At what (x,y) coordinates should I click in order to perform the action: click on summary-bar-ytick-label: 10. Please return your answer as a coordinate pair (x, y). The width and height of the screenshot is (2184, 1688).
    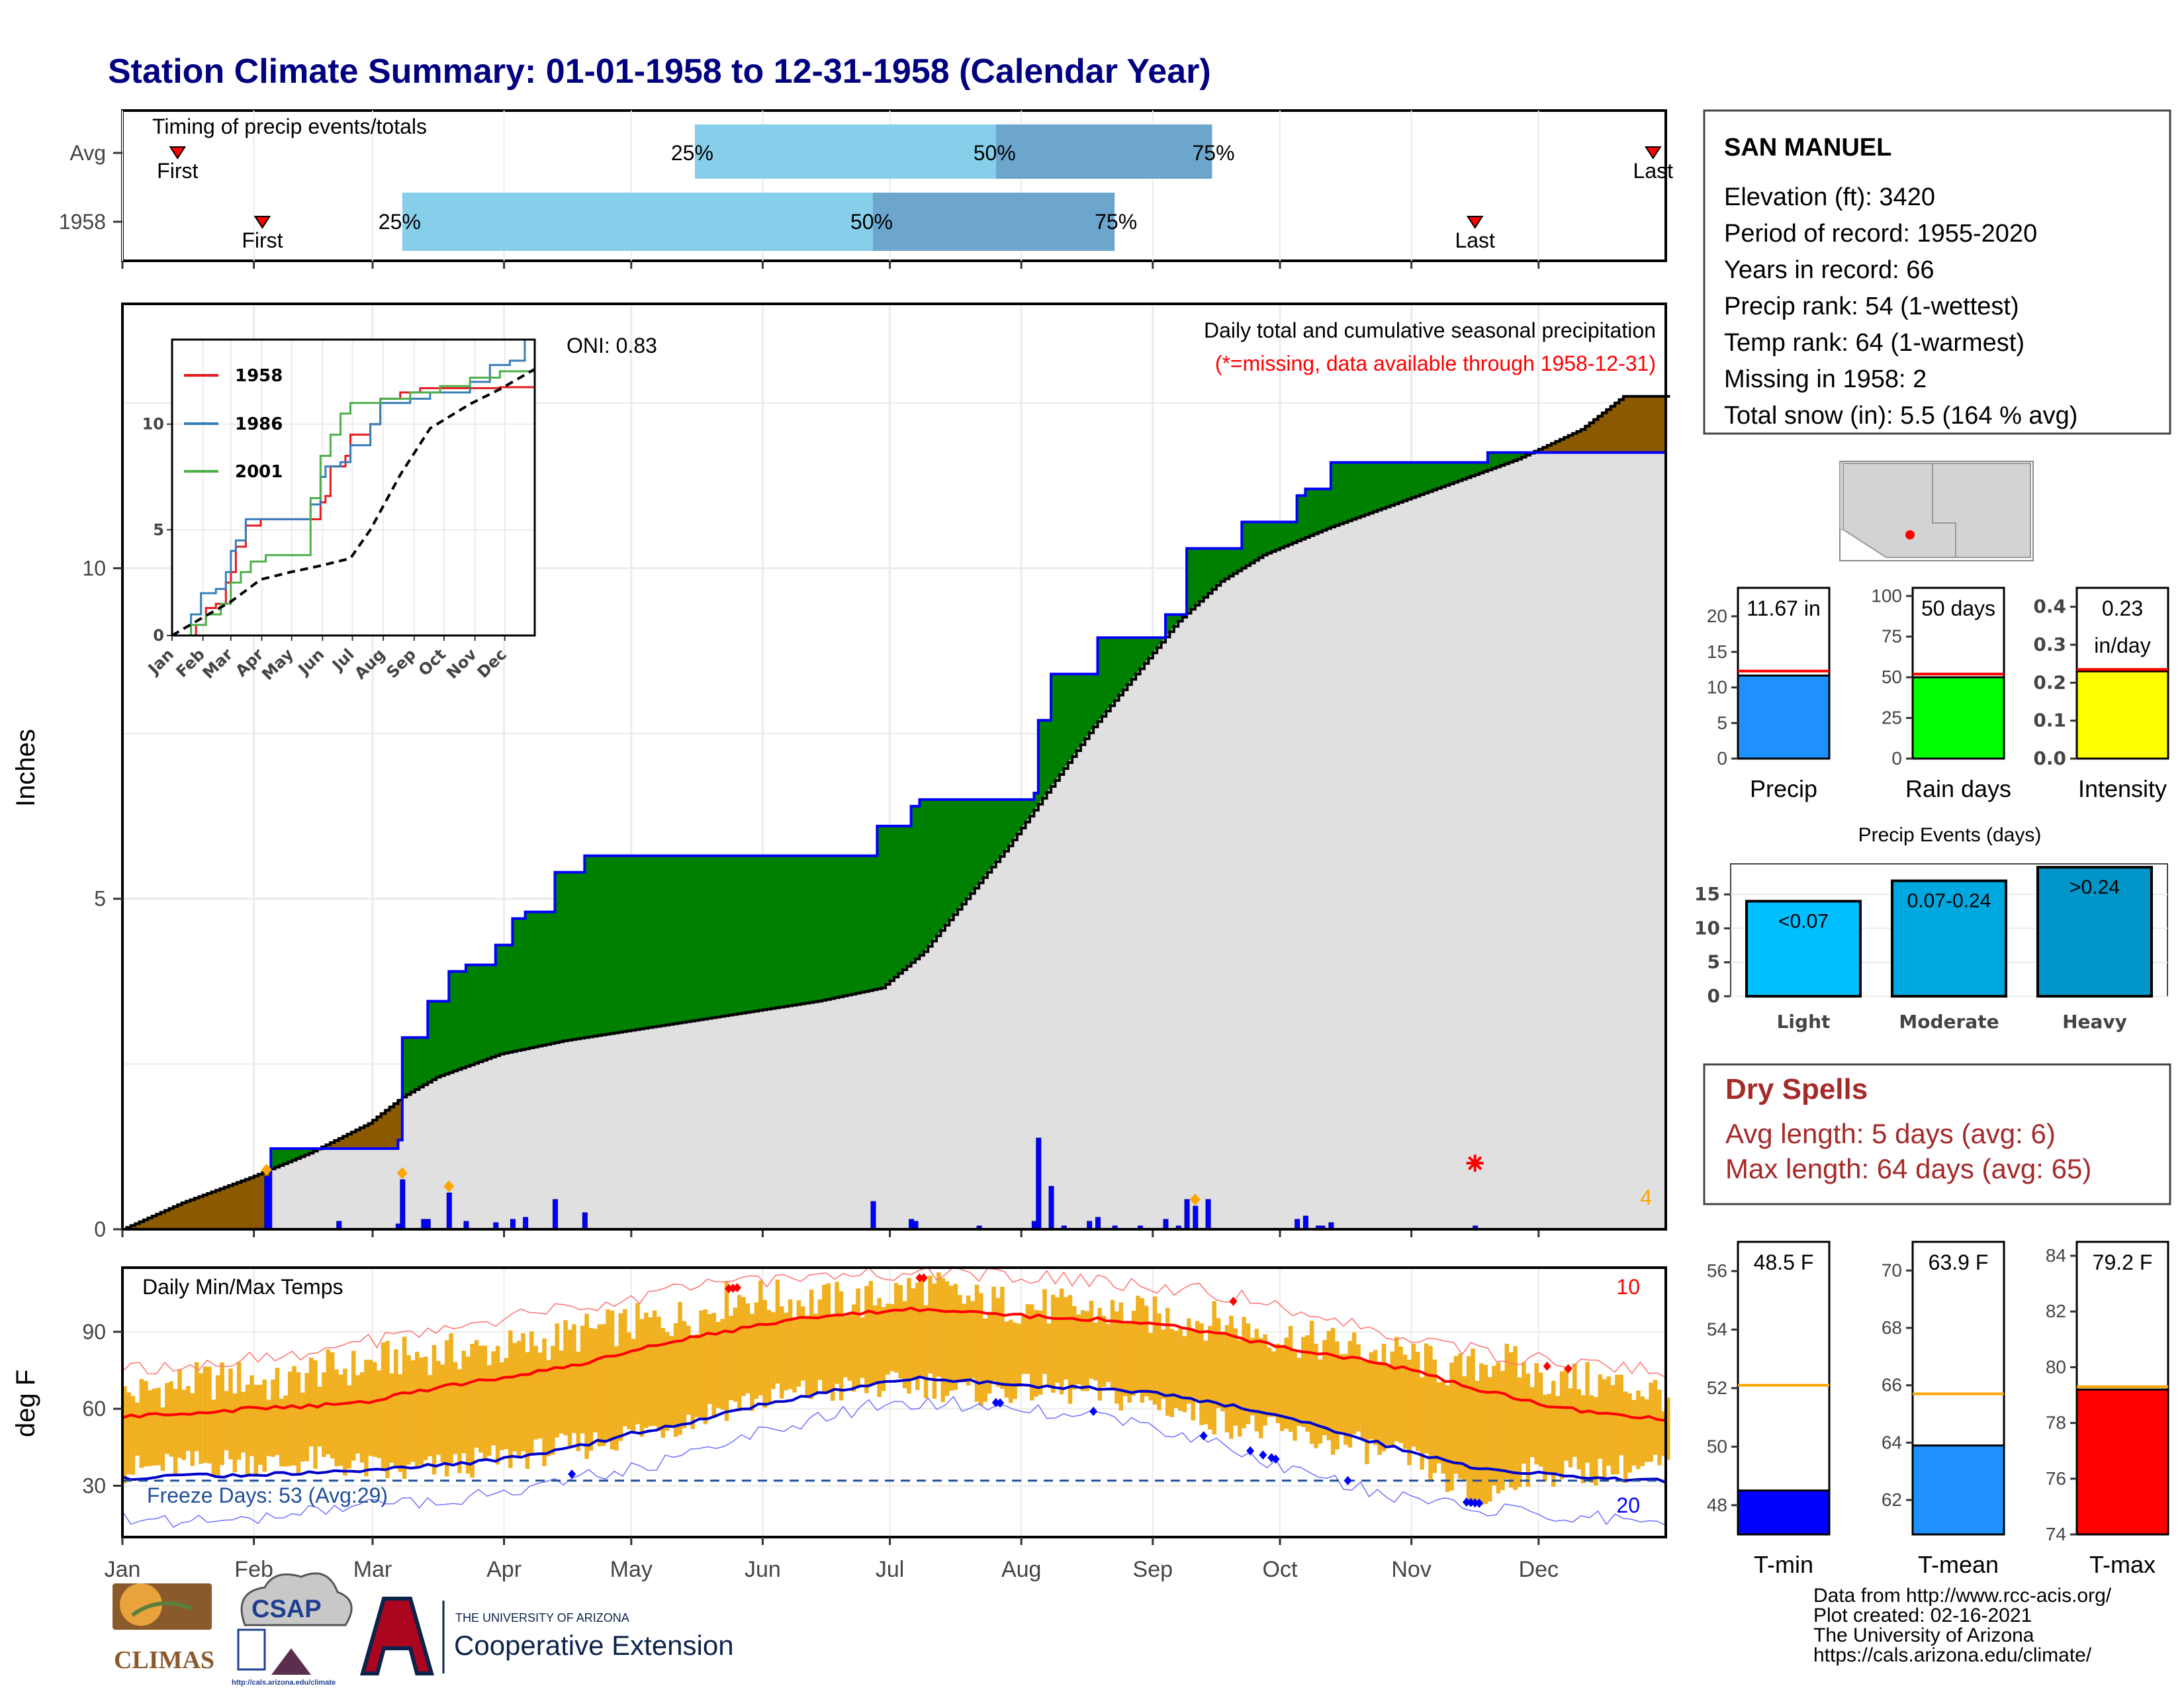
    Looking at the image, I should click on (1717, 687).